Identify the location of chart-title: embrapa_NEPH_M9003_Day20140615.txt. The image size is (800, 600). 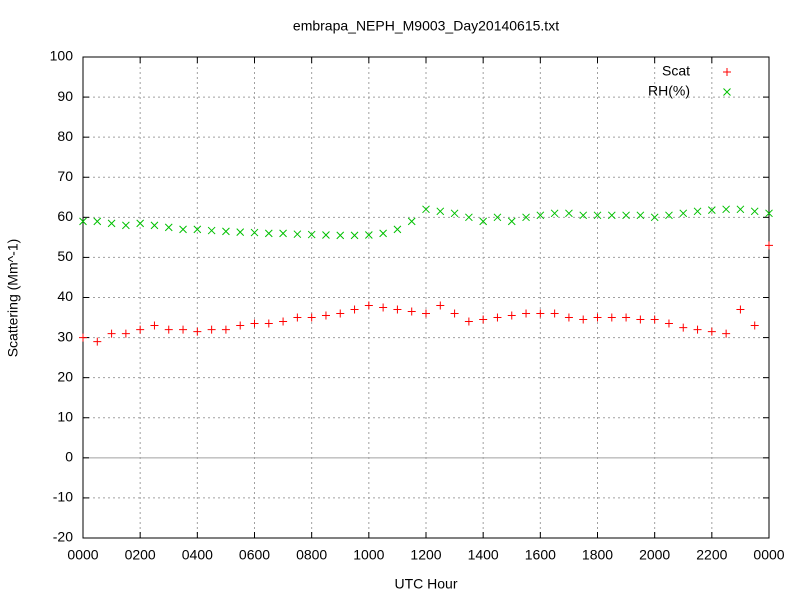
(426, 26).